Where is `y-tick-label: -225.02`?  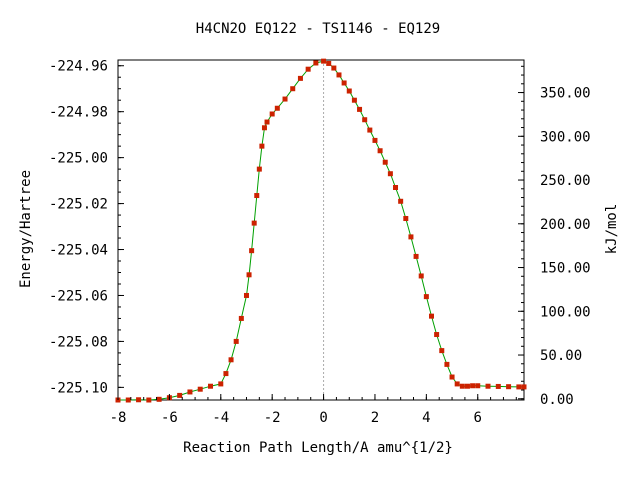 y-tick-label: -225.02 is located at coordinates (78, 205).